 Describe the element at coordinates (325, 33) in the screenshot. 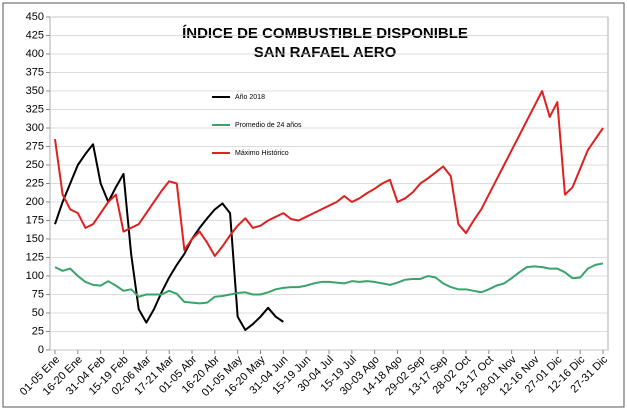

I see `chart-title: ÍNDICE DE COMBUSTIBLE DISPONIBLE` at that location.